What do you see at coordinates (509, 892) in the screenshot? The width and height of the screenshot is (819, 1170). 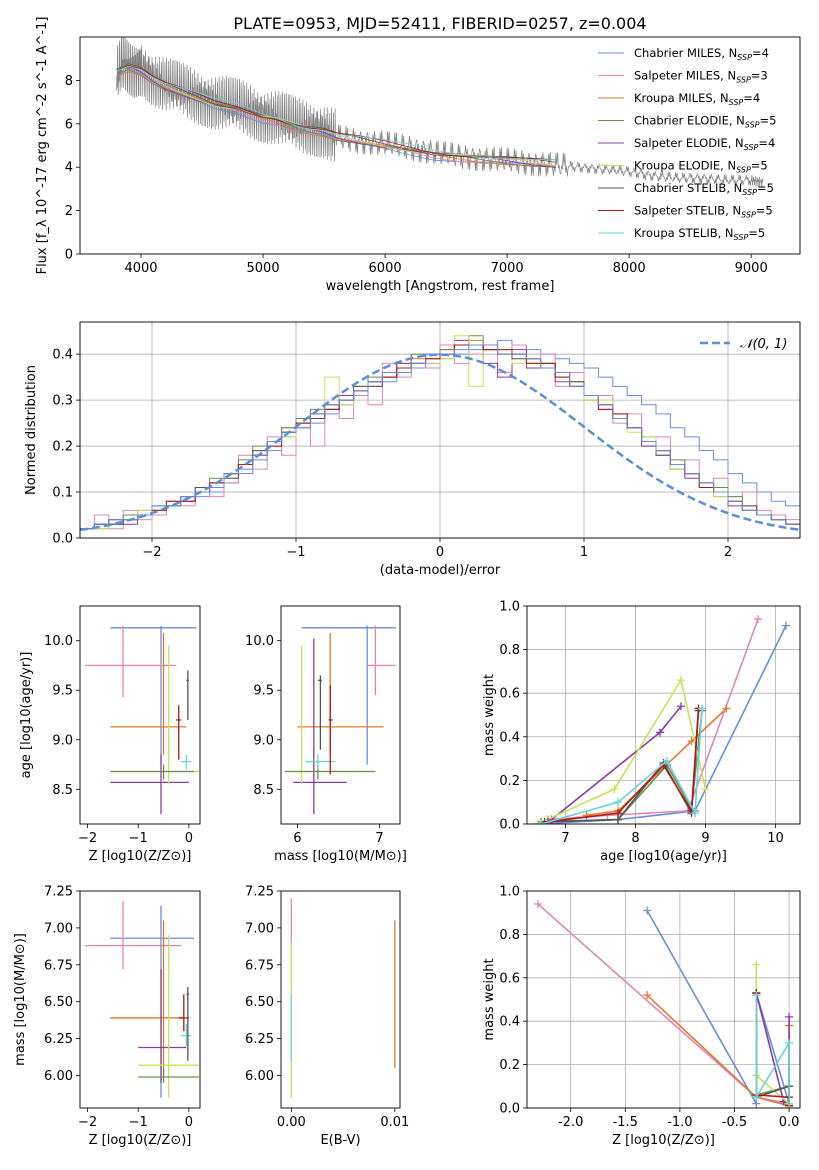 I see `y-tick-label: 1.0` at bounding box center [509, 892].